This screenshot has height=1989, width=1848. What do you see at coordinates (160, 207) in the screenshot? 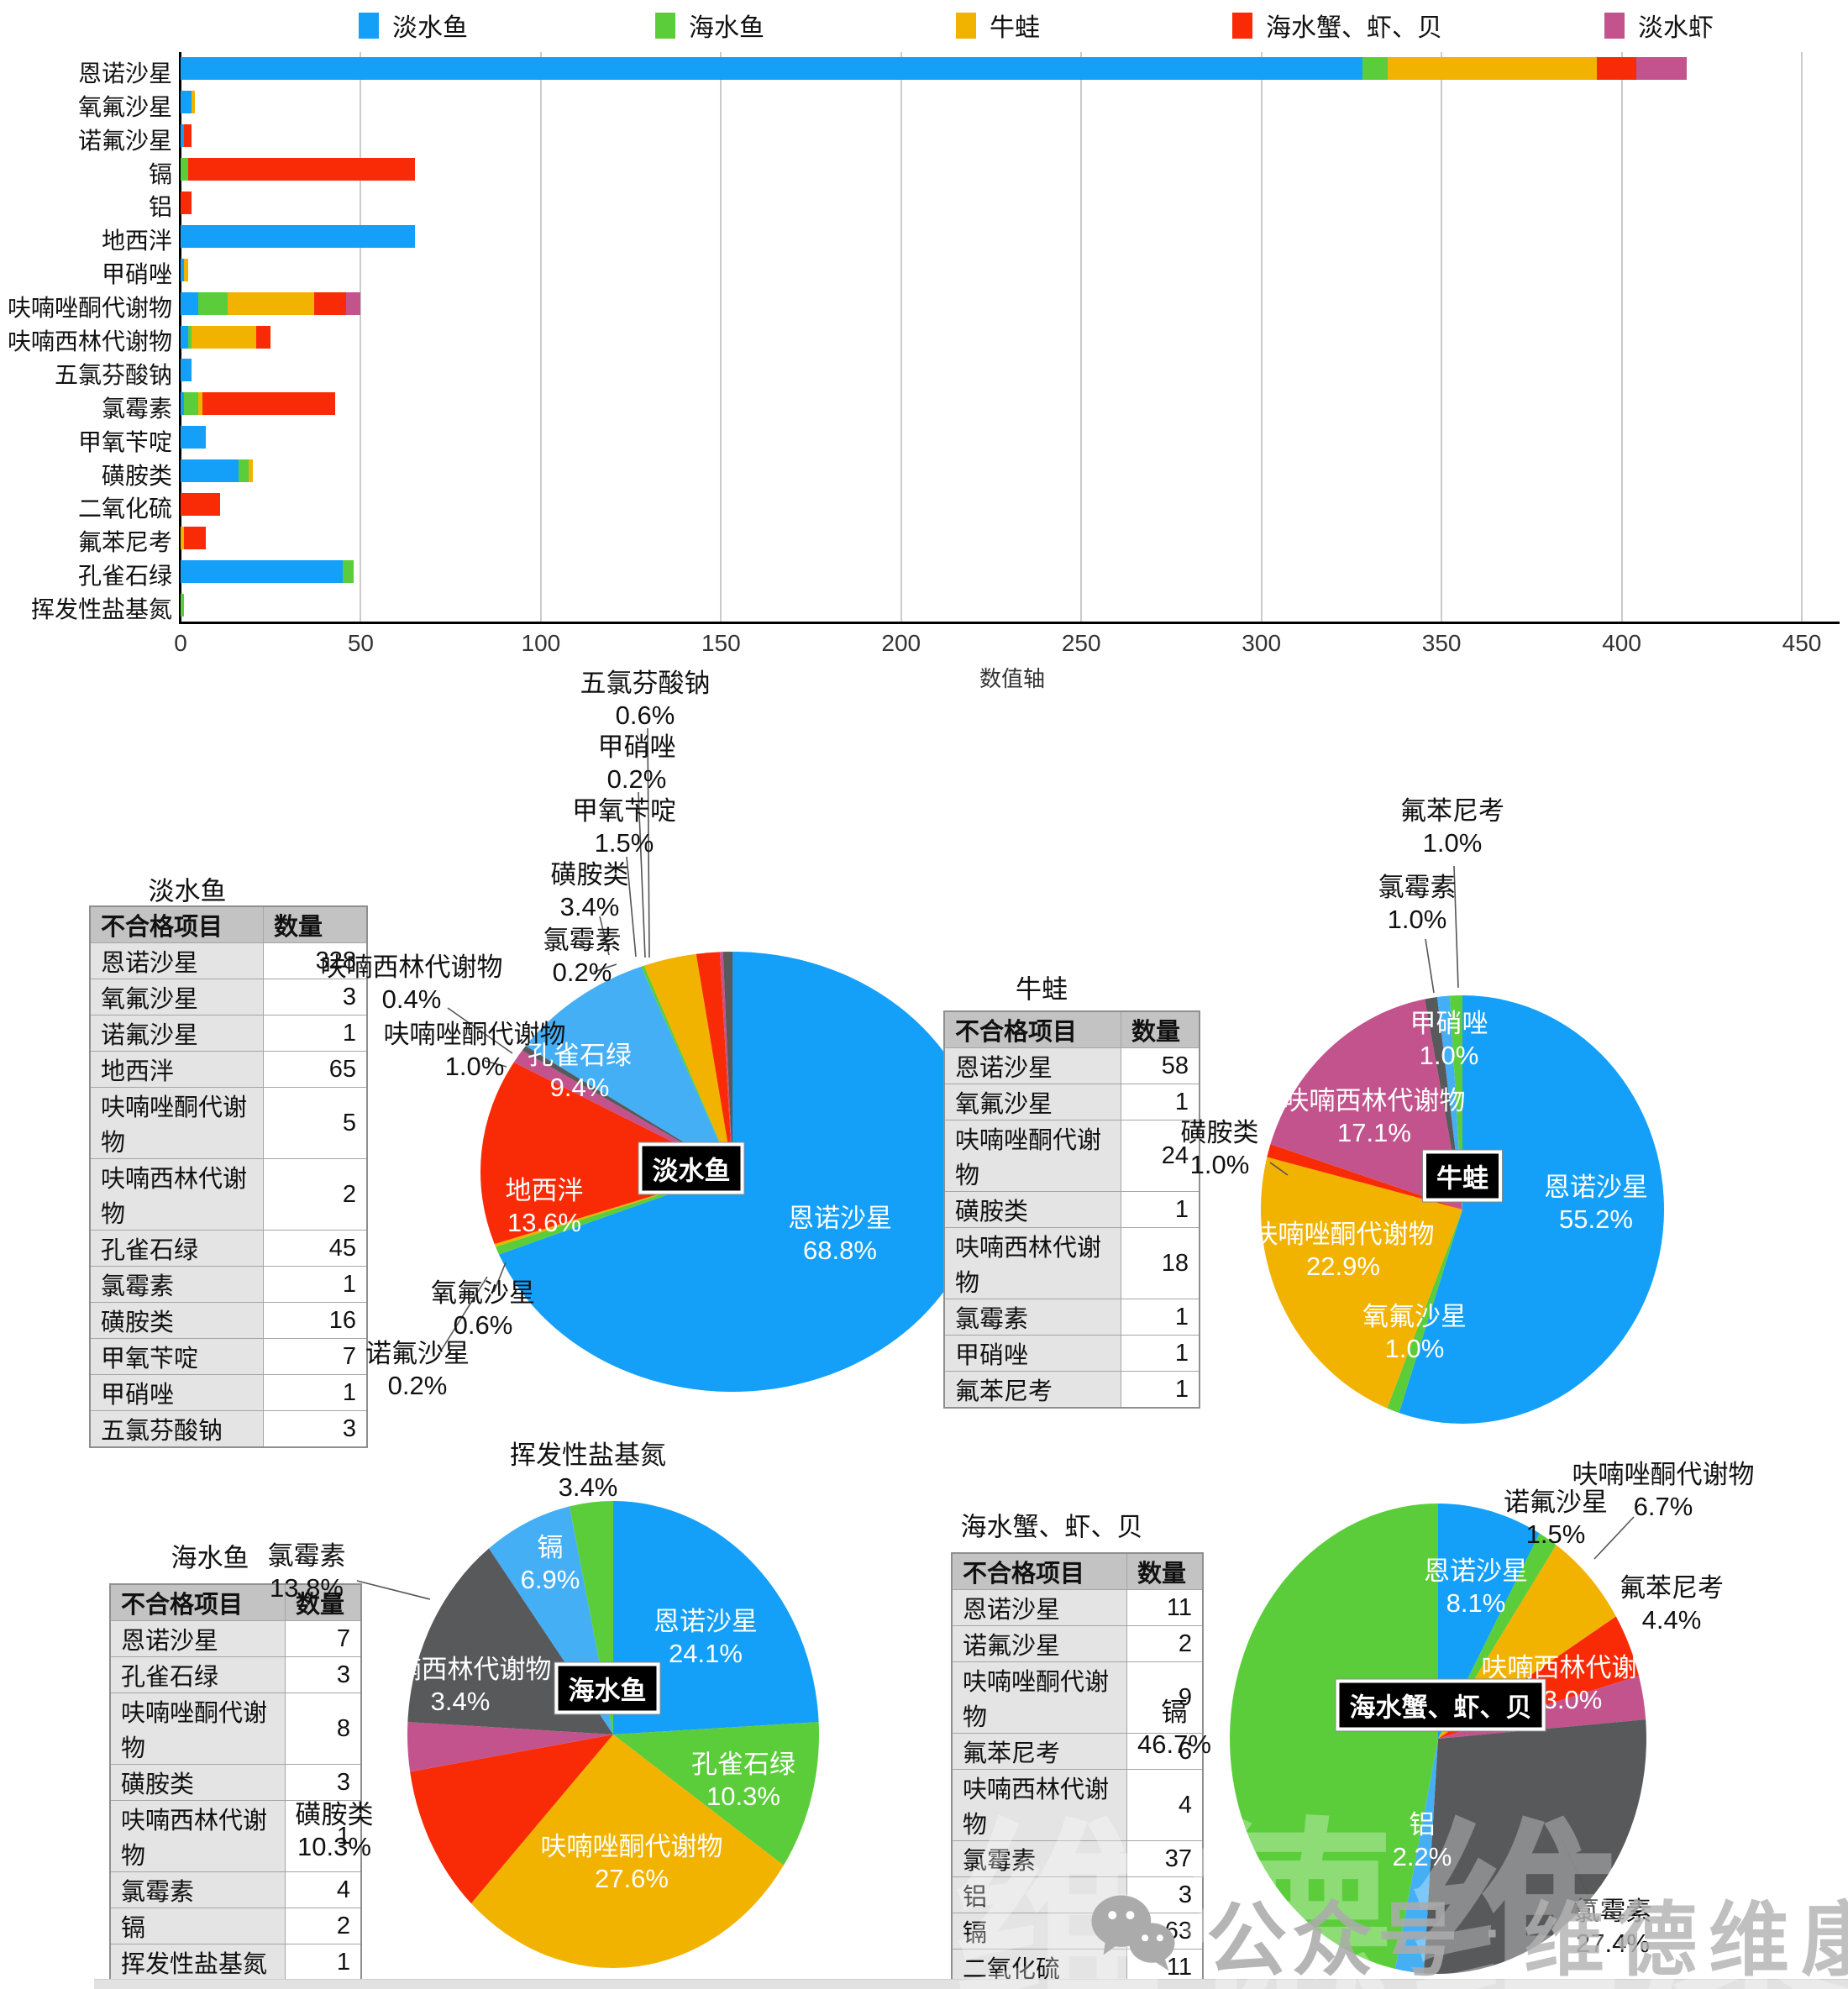
I see `bar-category-label: 铝` at bounding box center [160, 207].